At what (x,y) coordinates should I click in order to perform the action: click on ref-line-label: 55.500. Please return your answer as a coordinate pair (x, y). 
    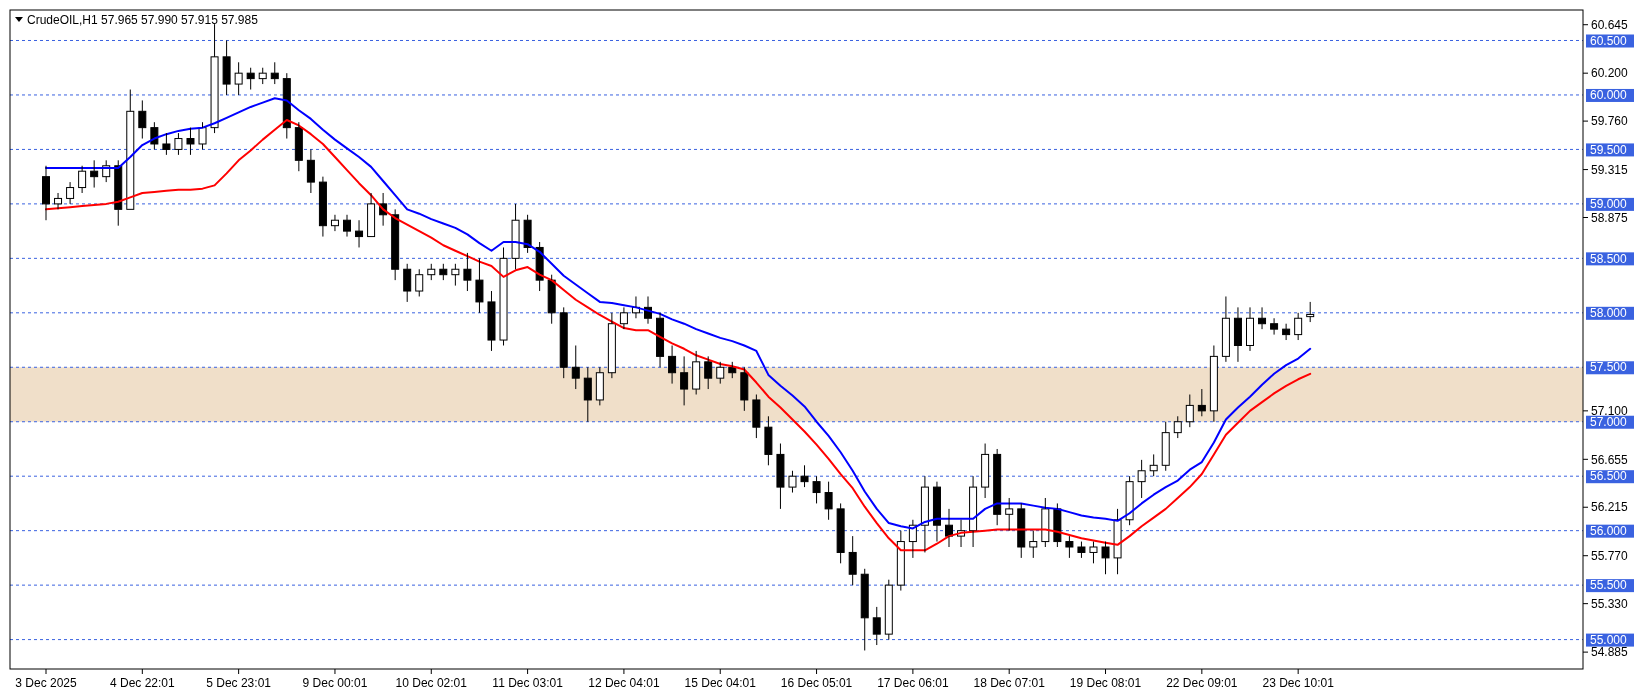
    Looking at the image, I should click on (1609, 585).